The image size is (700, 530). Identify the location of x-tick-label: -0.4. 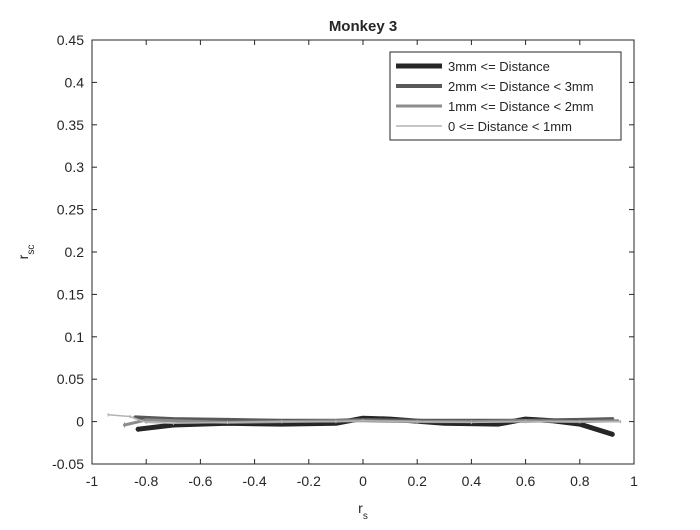
(255, 481).